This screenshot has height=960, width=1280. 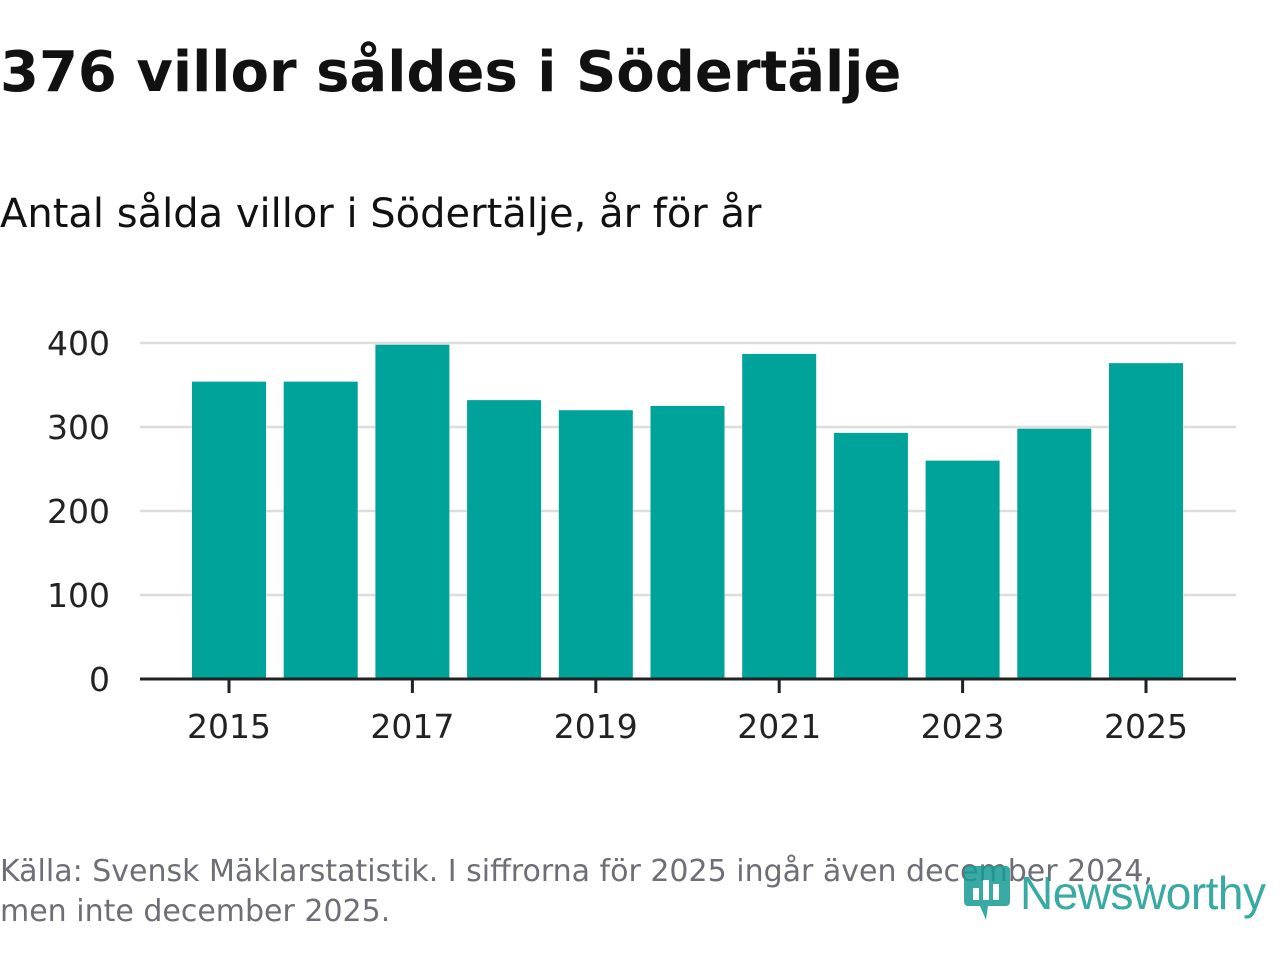 What do you see at coordinates (320, 530) in the screenshot?
I see `bar-2016` at bounding box center [320, 530].